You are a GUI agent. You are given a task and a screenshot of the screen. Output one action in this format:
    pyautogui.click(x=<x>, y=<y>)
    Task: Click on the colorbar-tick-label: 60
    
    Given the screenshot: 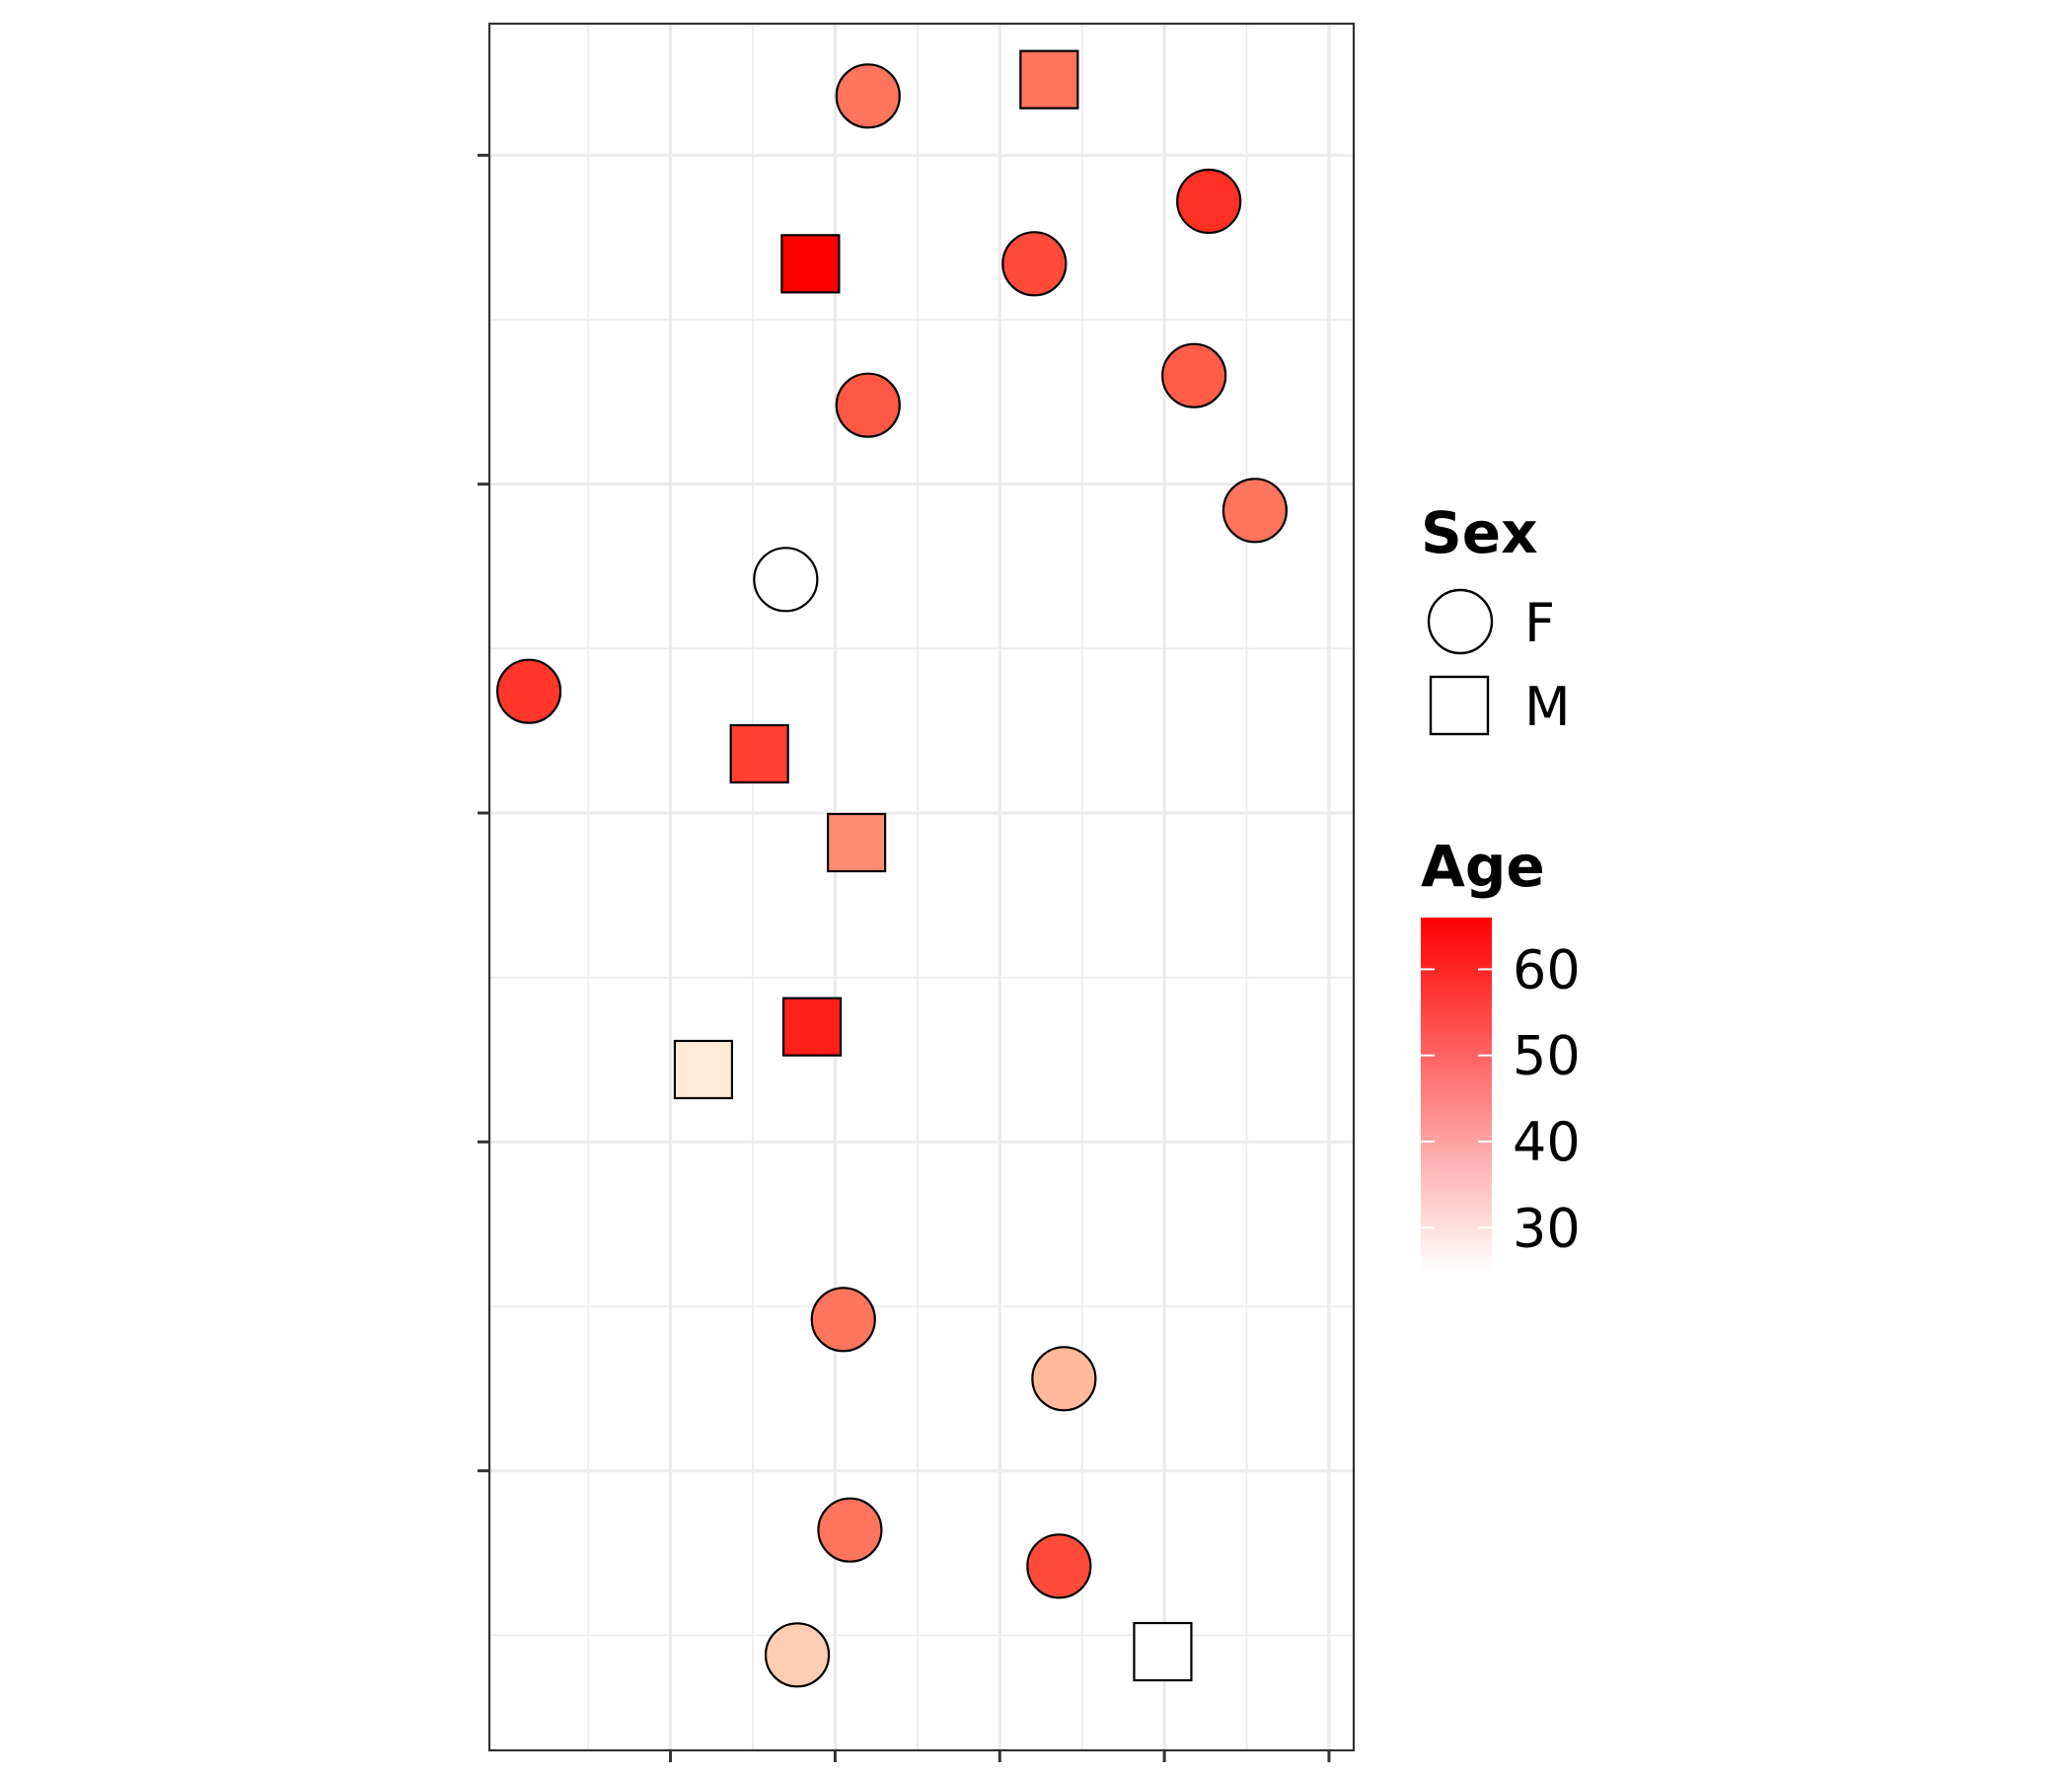 What is the action you would take?
    pyautogui.click(x=1547, y=969)
    